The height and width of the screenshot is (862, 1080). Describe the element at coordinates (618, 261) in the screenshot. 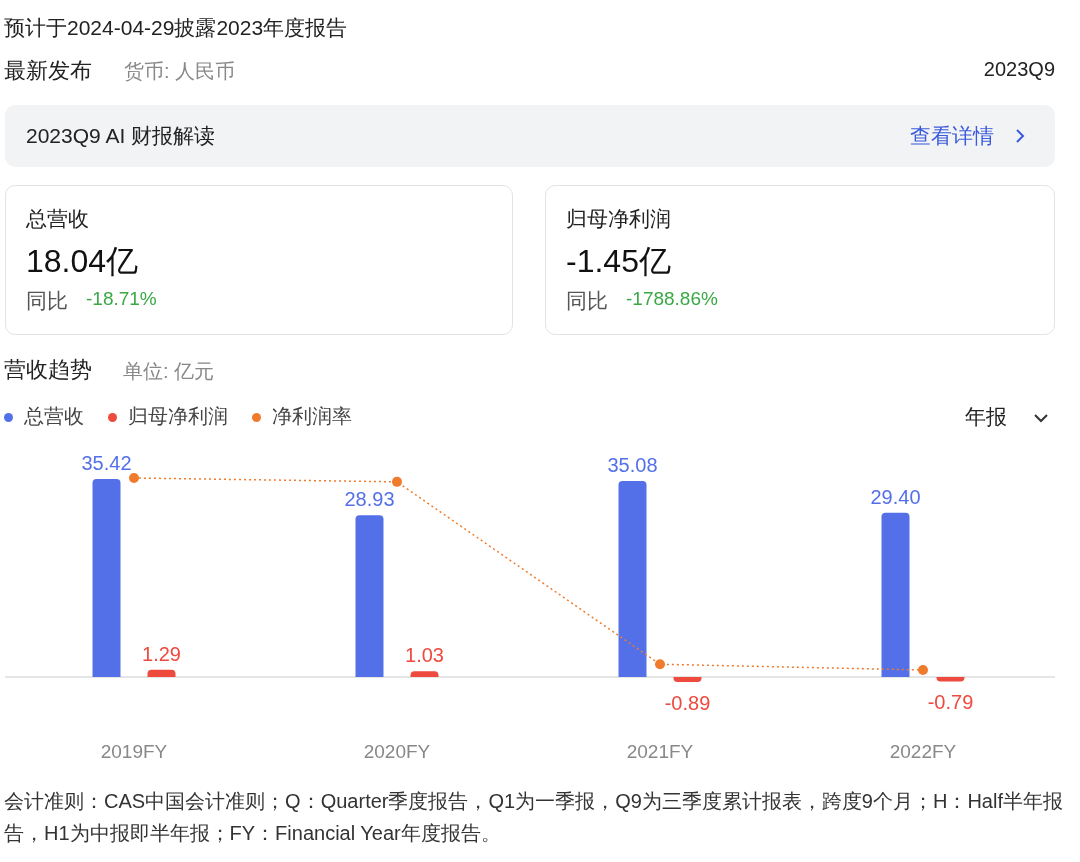

I see `text: -1.45亿` at that location.